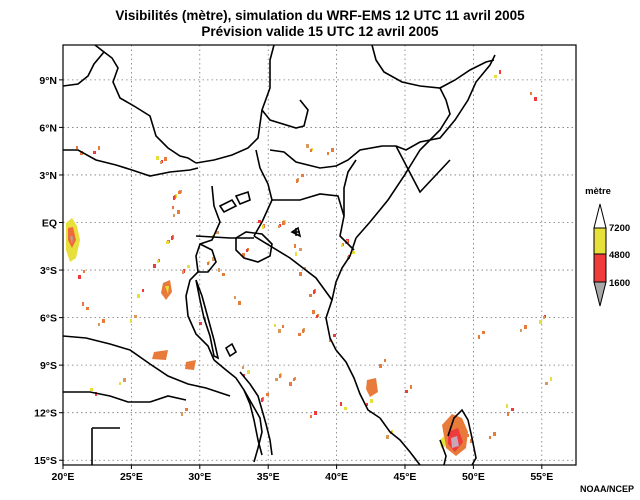 The width and height of the screenshot is (640, 500). I want to click on lon-tick-label: 20°E, so click(63, 477).